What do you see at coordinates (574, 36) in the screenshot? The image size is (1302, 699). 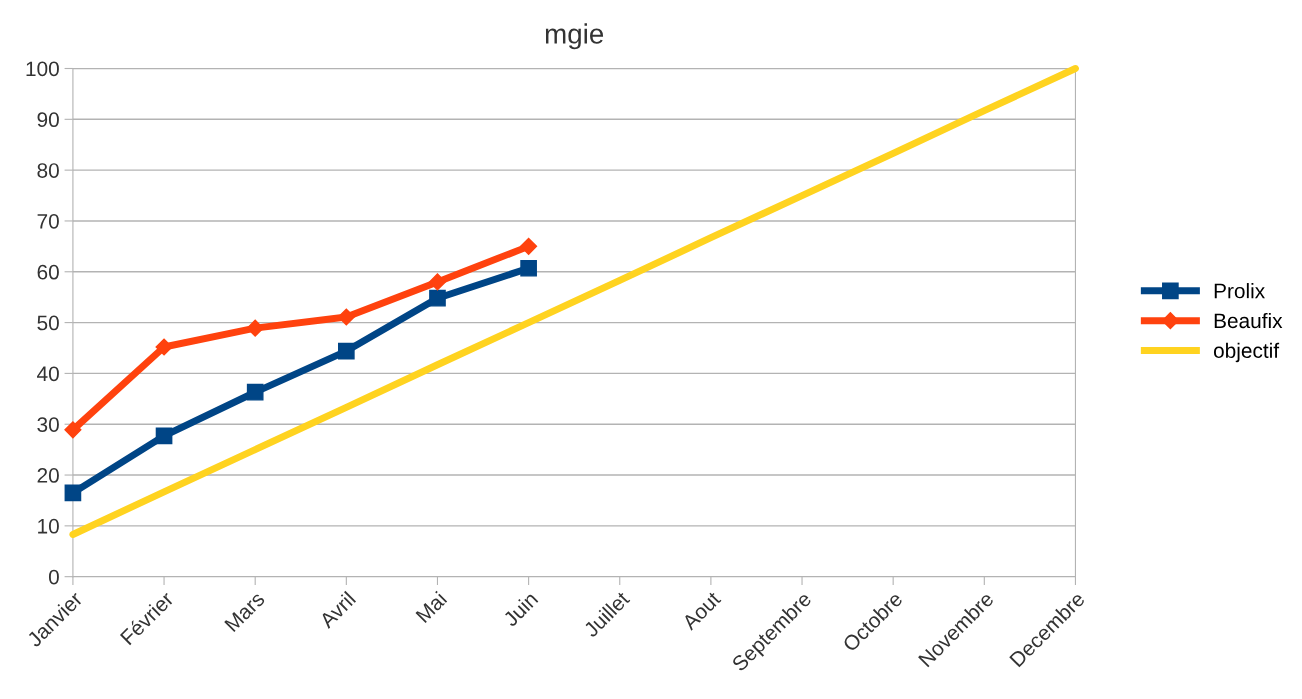 I see `chart-title: mgie` at bounding box center [574, 36].